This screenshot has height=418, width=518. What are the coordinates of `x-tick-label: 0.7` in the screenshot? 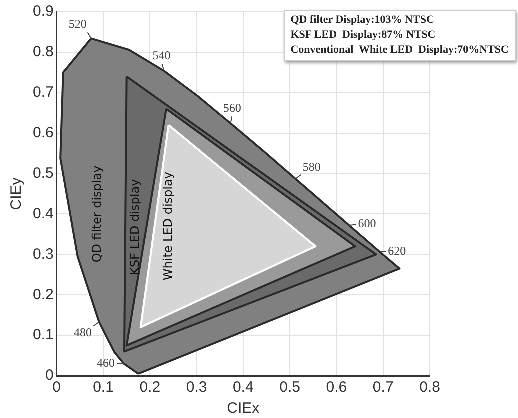 It's located at (383, 387).